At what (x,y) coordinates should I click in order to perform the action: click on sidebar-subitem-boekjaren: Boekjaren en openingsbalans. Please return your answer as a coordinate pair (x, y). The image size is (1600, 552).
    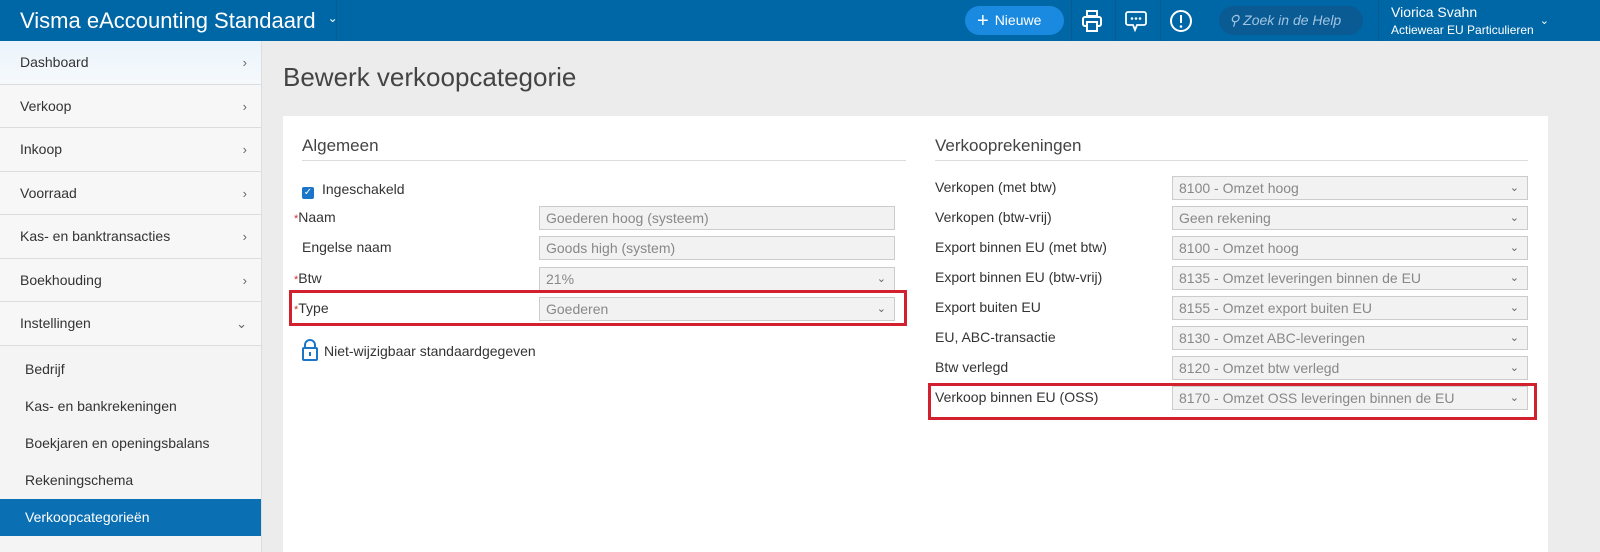
    Looking at the image, I should click on (130, 443).